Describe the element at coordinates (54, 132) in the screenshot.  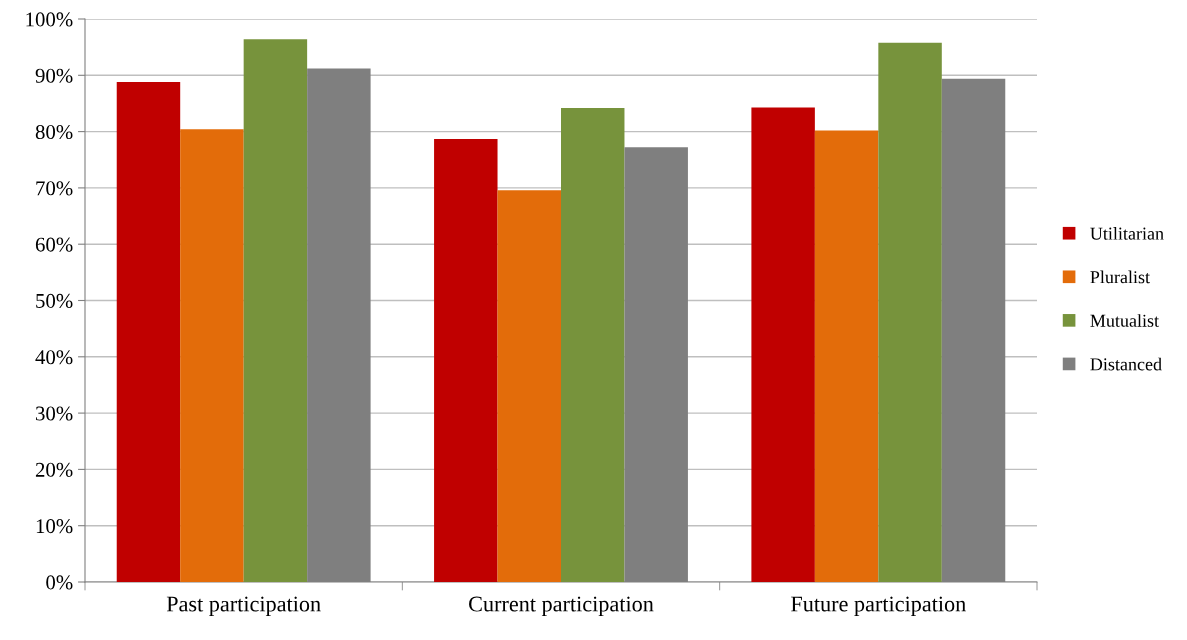
I see `y-tick-label: 80%` at that location.